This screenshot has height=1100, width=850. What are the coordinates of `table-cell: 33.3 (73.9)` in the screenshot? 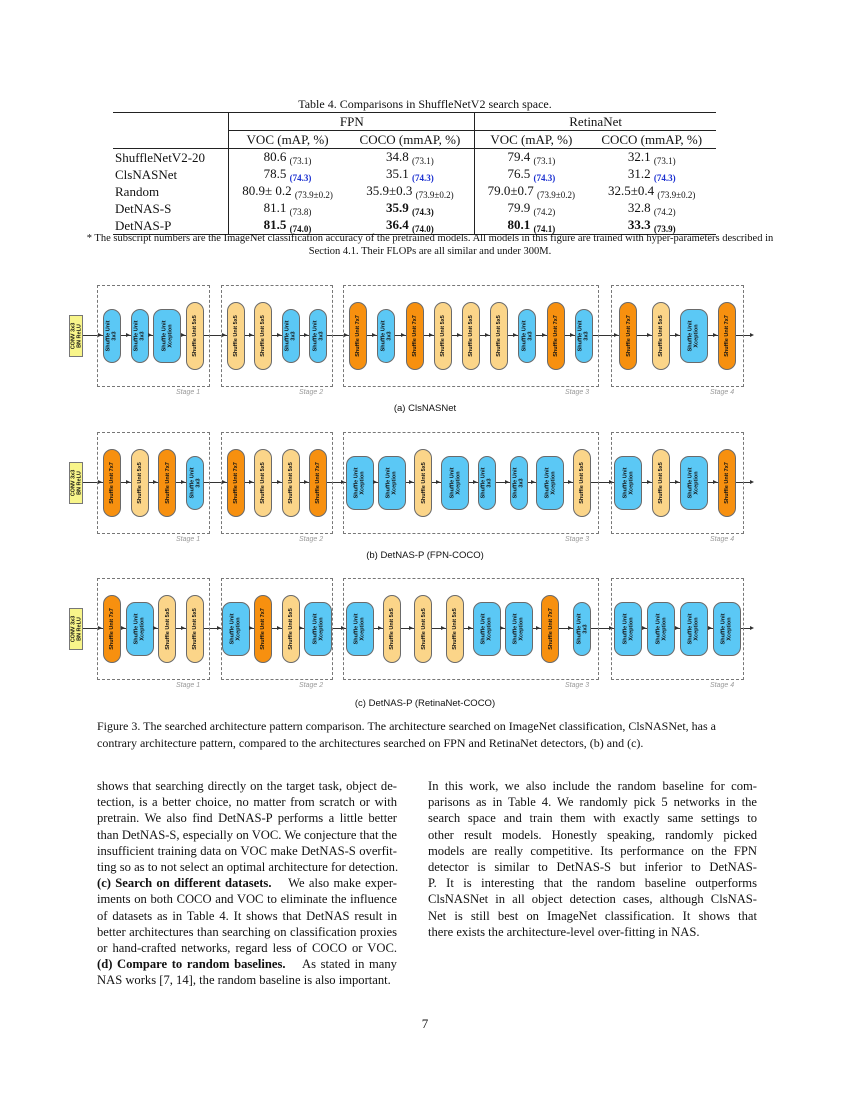 It's located at (651, 226).